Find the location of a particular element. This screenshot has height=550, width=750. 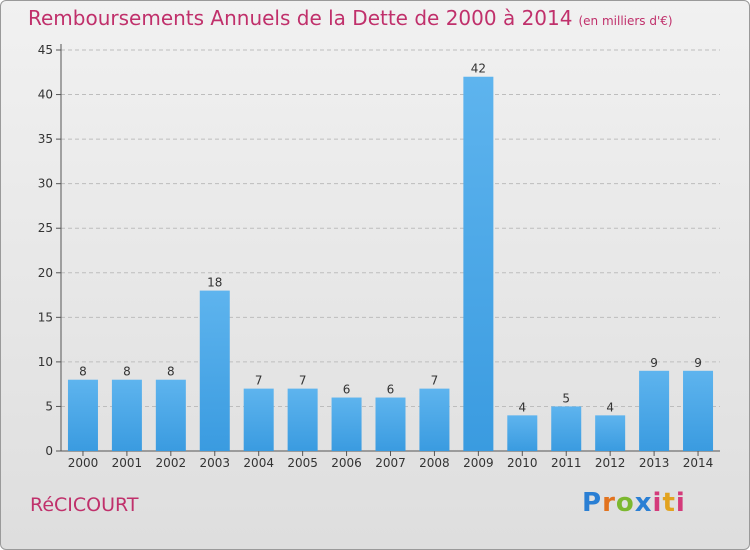

y-tick-label: 45 is located at coordinates (45, 50).